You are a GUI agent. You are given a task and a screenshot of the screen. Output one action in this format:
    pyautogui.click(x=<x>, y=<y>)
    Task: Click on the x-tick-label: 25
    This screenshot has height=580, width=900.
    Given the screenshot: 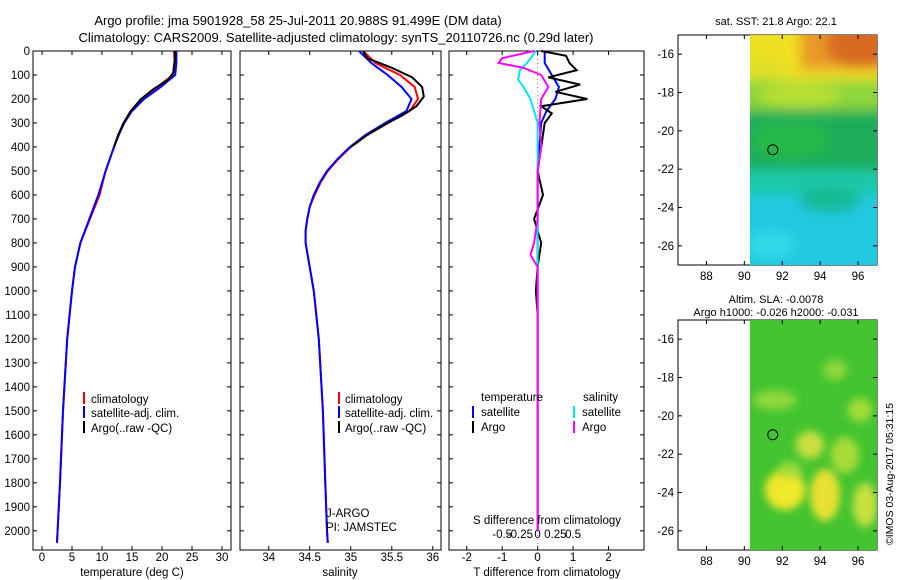 What is the action you would take?
    pyautogui.click(x=192, y=558)
    